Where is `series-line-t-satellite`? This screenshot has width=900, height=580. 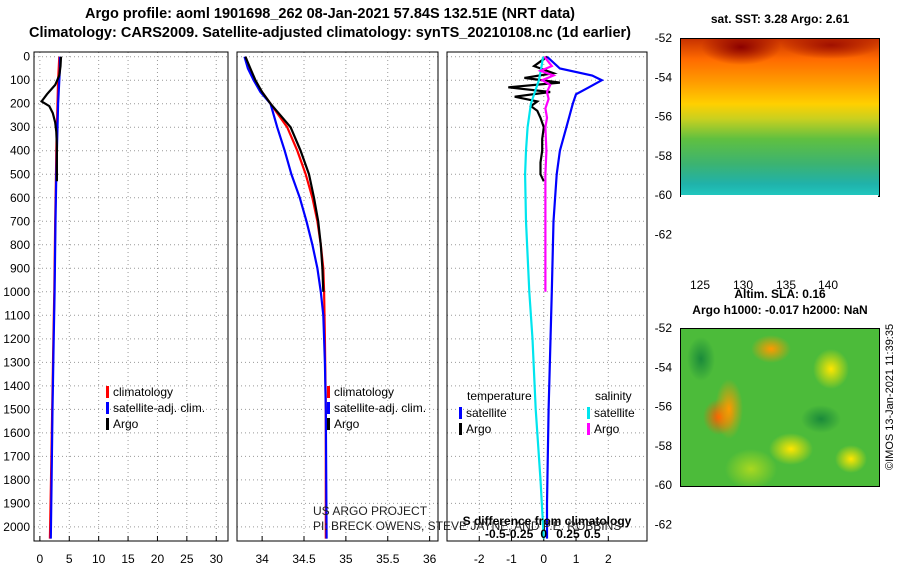
series-line-t-satellite is located at coordinates (575, 297).